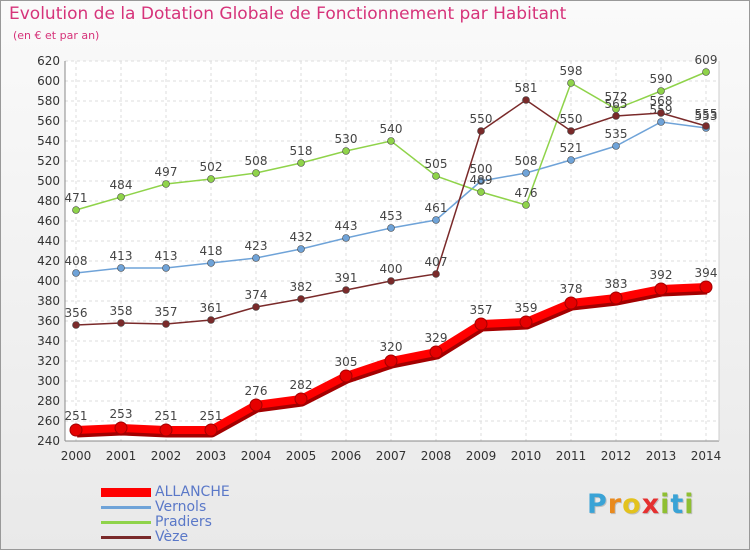 This screenshot has height=550, width=750. Describe the element at coordinates (677, 504) in the screenshot. I see `logo-letter: t` at that location.